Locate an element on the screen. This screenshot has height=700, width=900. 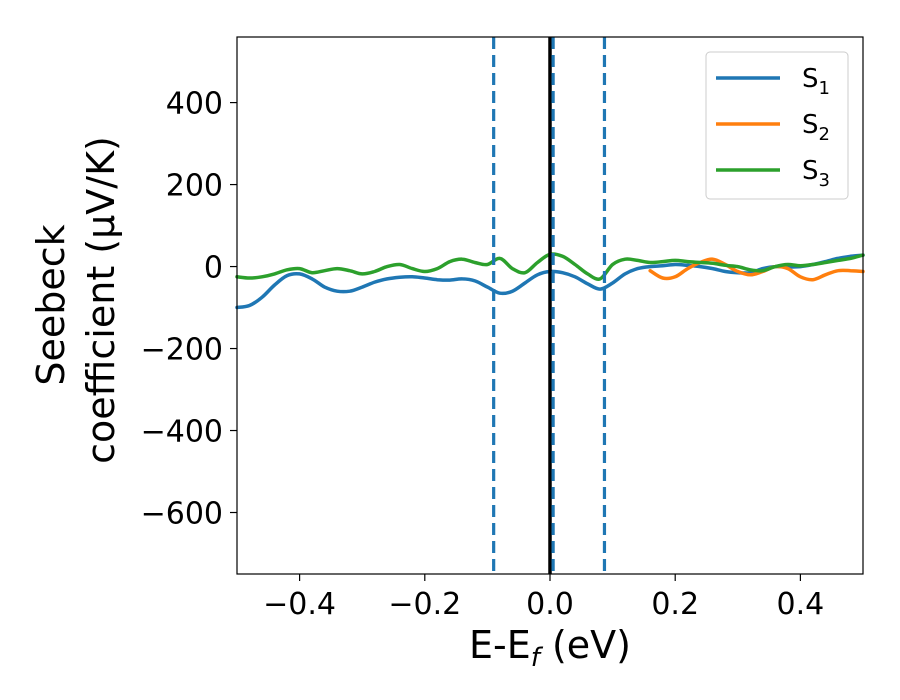
legend-label-s2: S2 is located at coordinates (816, 127).